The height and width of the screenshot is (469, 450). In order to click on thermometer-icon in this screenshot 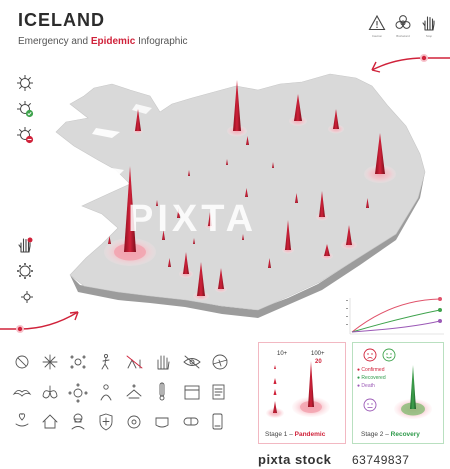, I will do `click(162, 391)`.